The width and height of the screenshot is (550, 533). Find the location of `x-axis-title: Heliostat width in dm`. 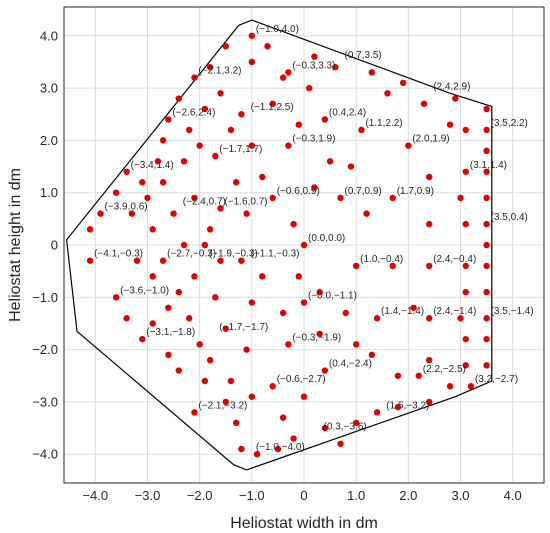

x-axis-title: Heliostat width in dm is located at coordinates (304, 523).